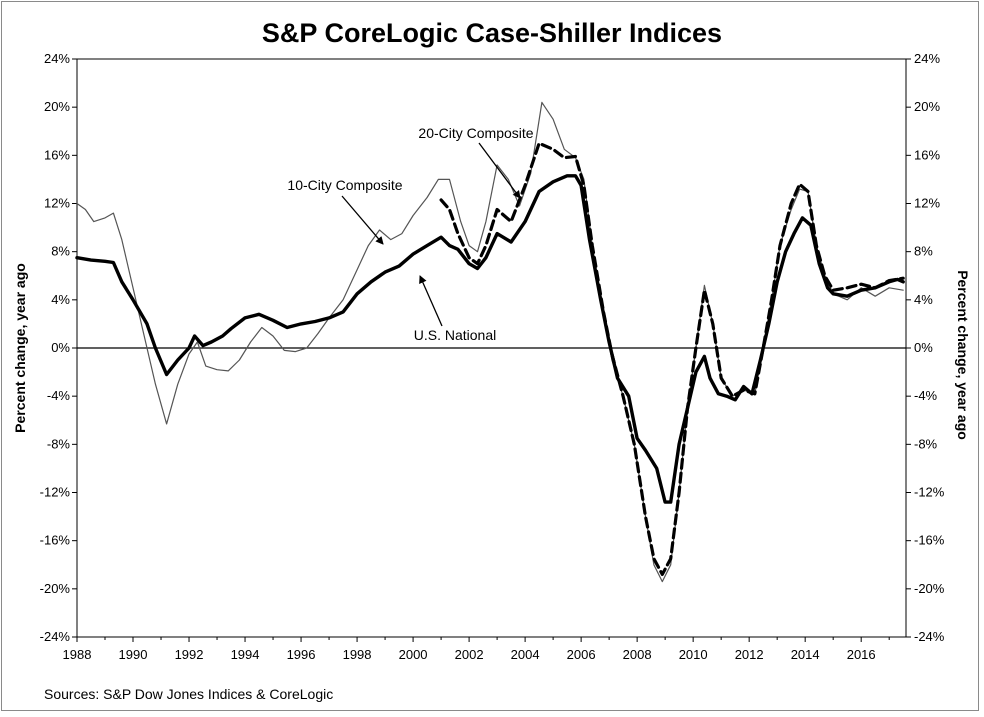 The image size is (984, 717). What do you see at coordinates (344, 185) in the screenshot?
I see `annotation-10-city-composite: 10-City Composite` at bounding box center [344, 185].